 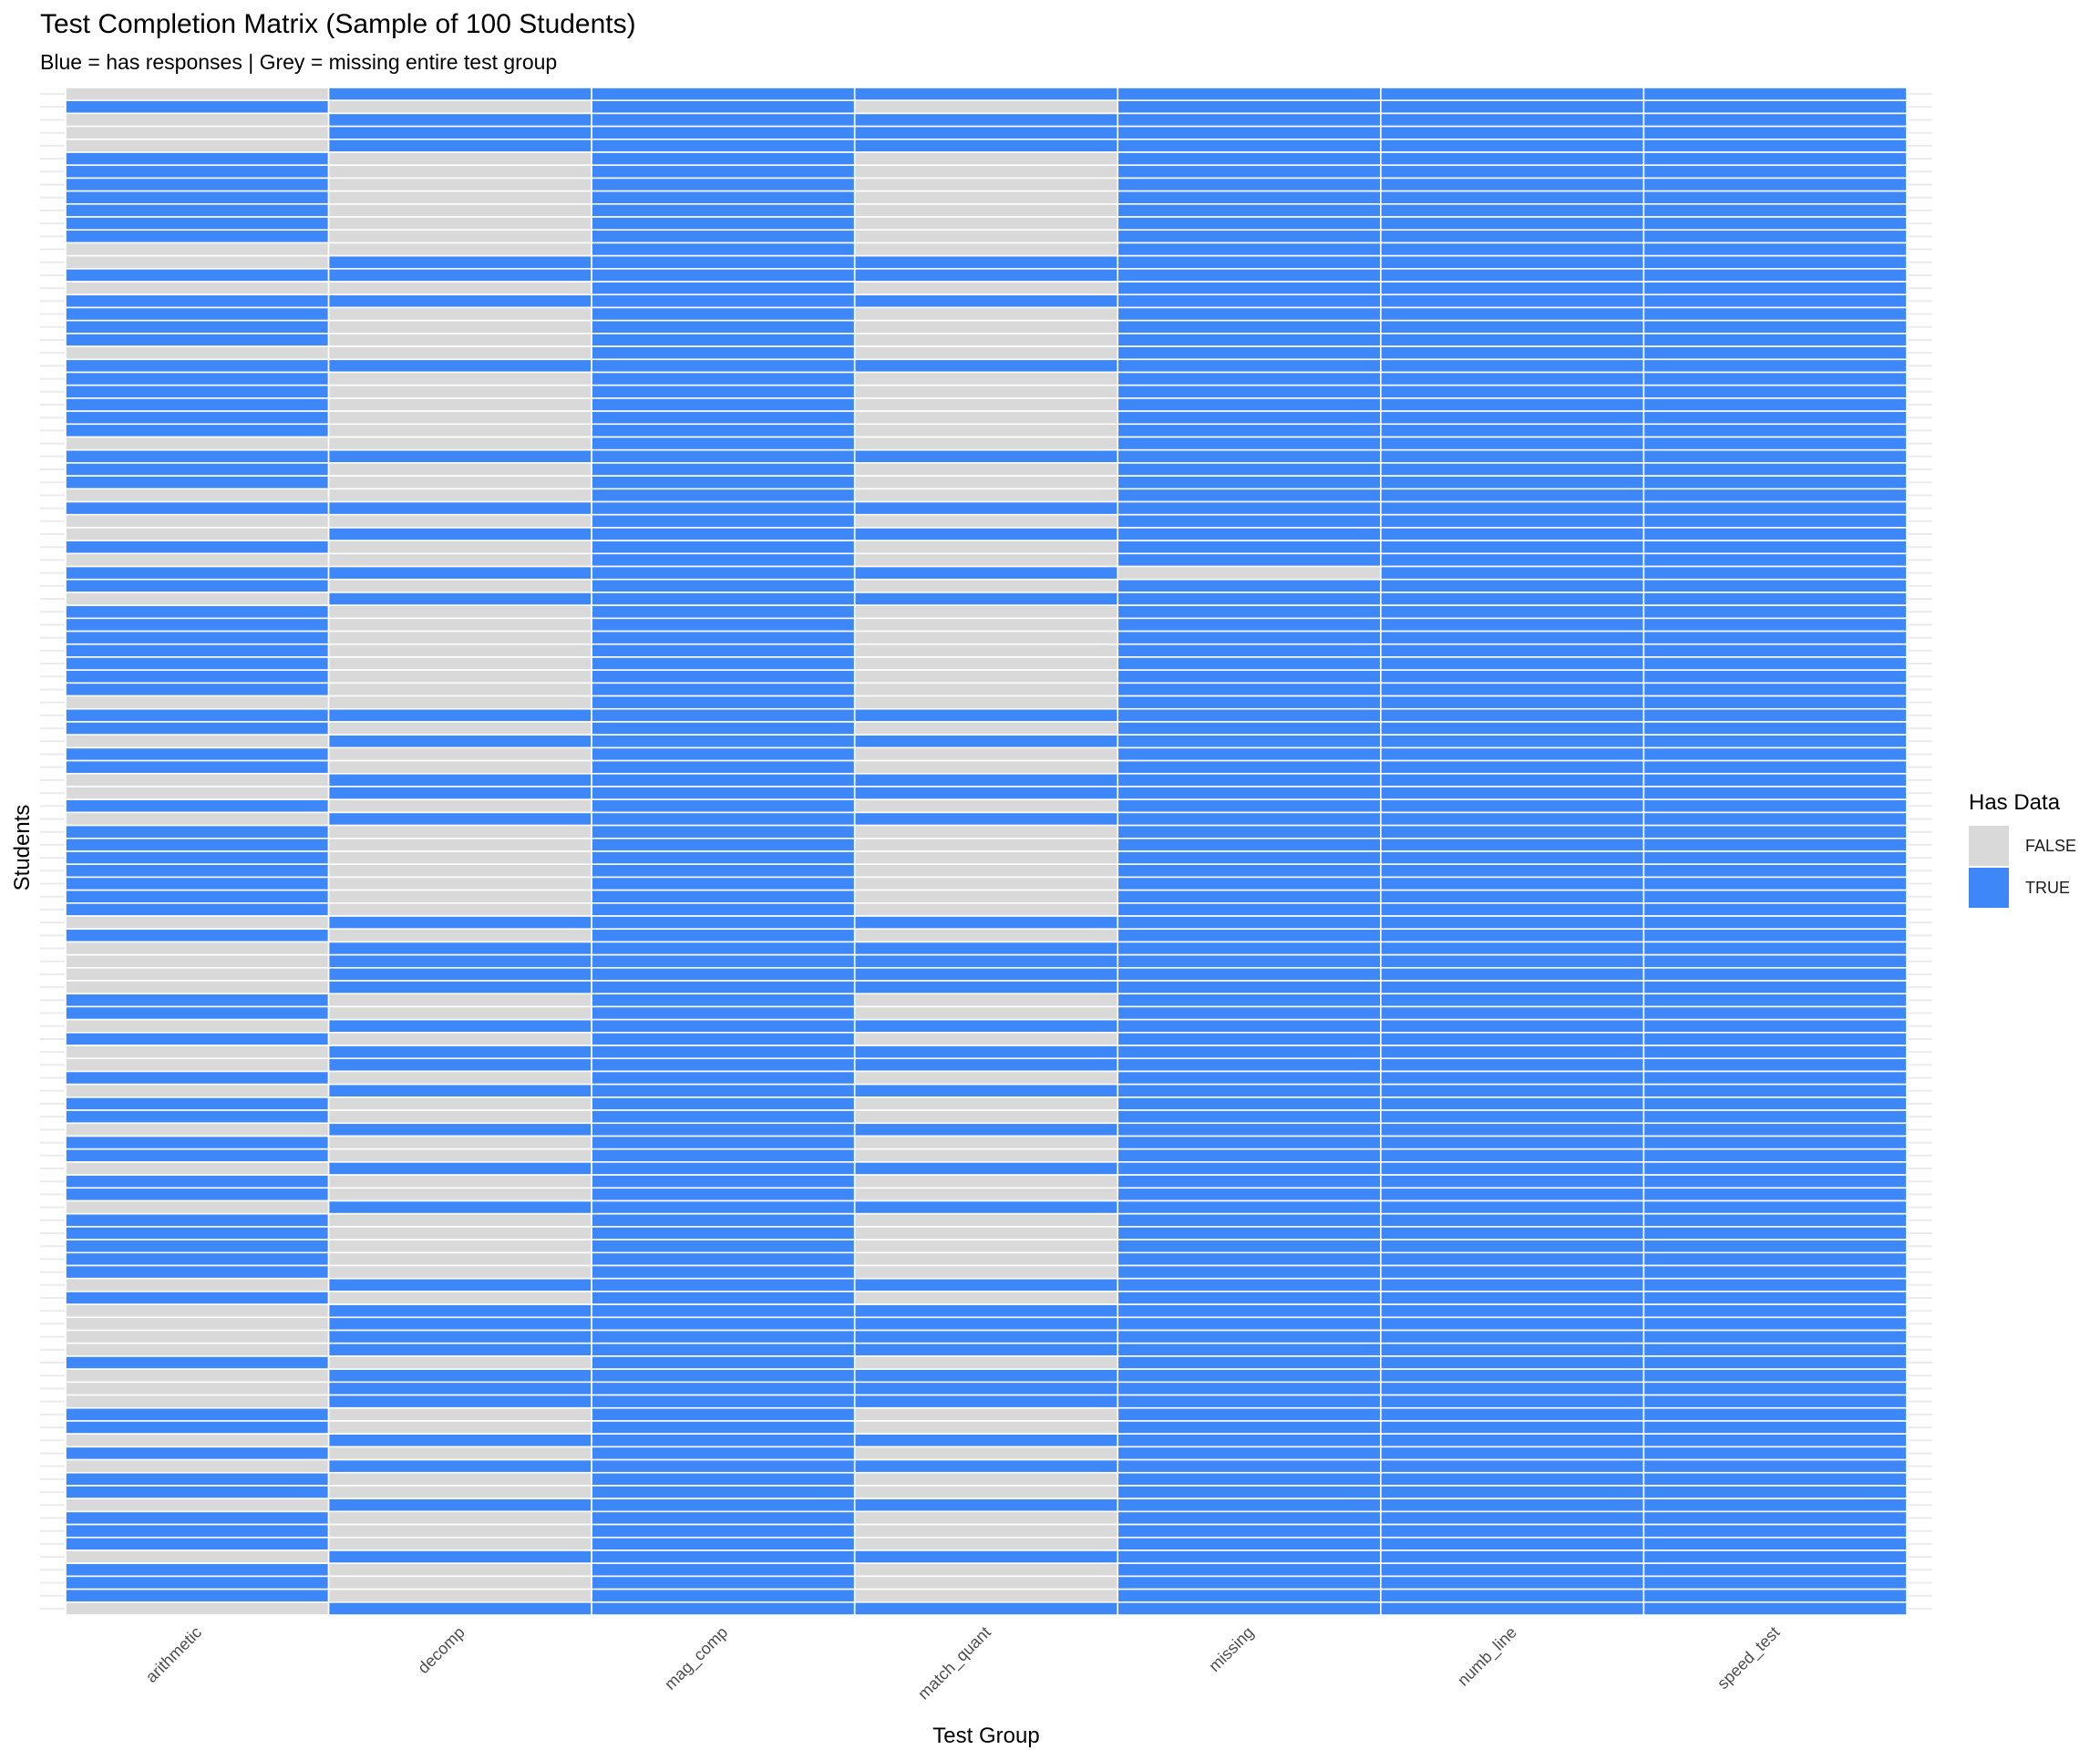 I want to click on legend-title: Has Data, so click(x=2015, y=803).